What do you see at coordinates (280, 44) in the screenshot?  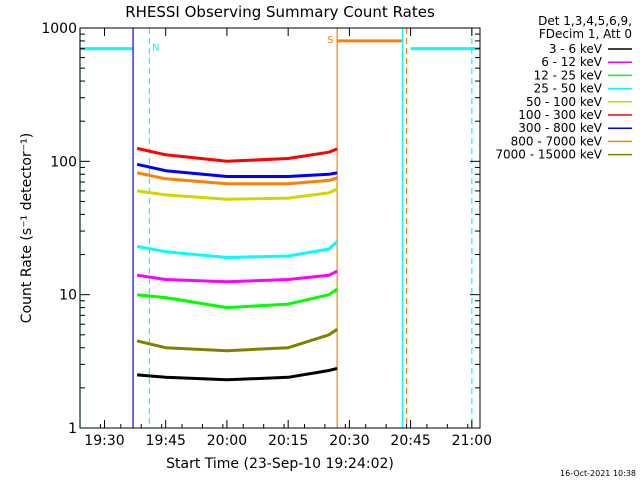 I see `flag-bars: NS` at bounding box center [280, 44].